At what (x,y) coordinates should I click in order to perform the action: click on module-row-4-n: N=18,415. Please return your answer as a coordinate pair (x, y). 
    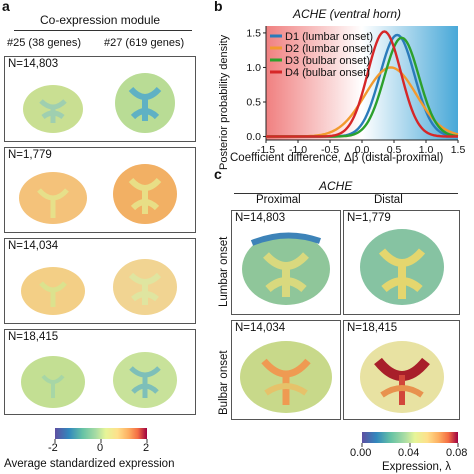
    Looking at the image, I should click on (33, 337).